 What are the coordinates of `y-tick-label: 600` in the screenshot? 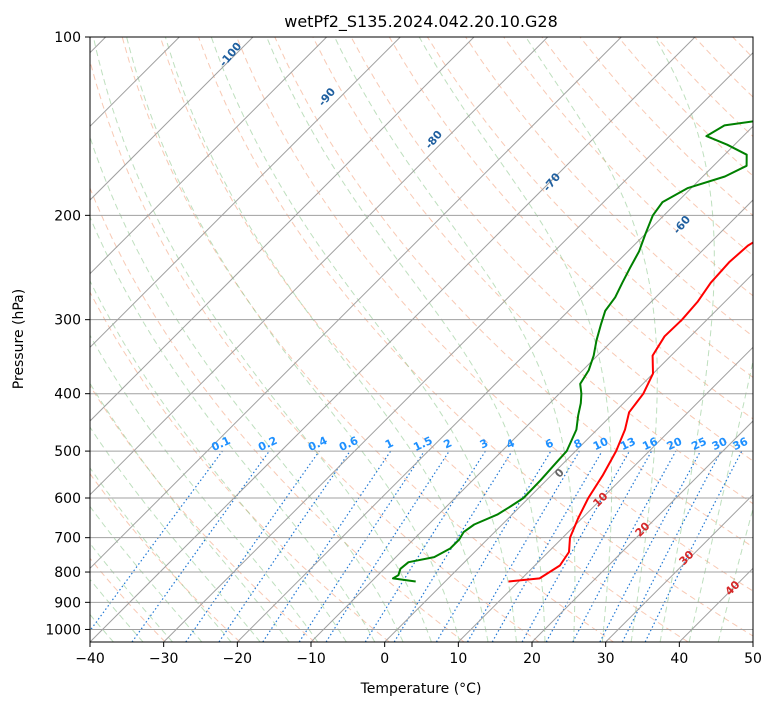 It's located at (67, 499).